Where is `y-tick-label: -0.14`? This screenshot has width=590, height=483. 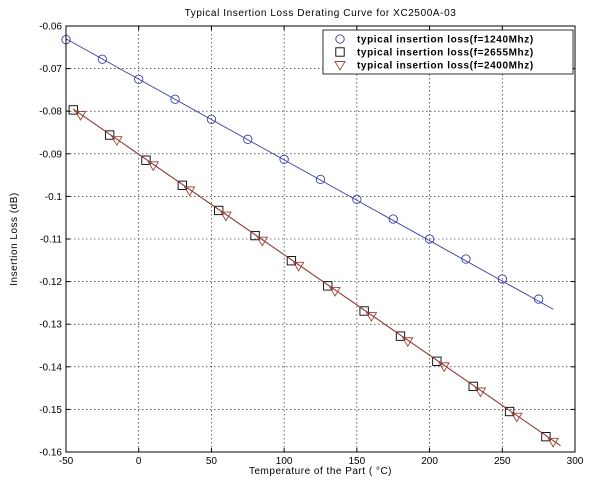 y-tick-label: -0.14 is located at coordinates (50, 367).